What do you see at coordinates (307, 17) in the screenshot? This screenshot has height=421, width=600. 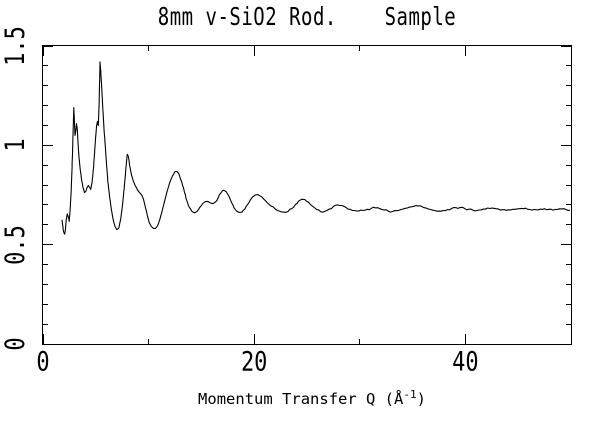 I see `chart-title: 8mm v-SiO2 Rod. Sample` at bounding box center [307, 17].